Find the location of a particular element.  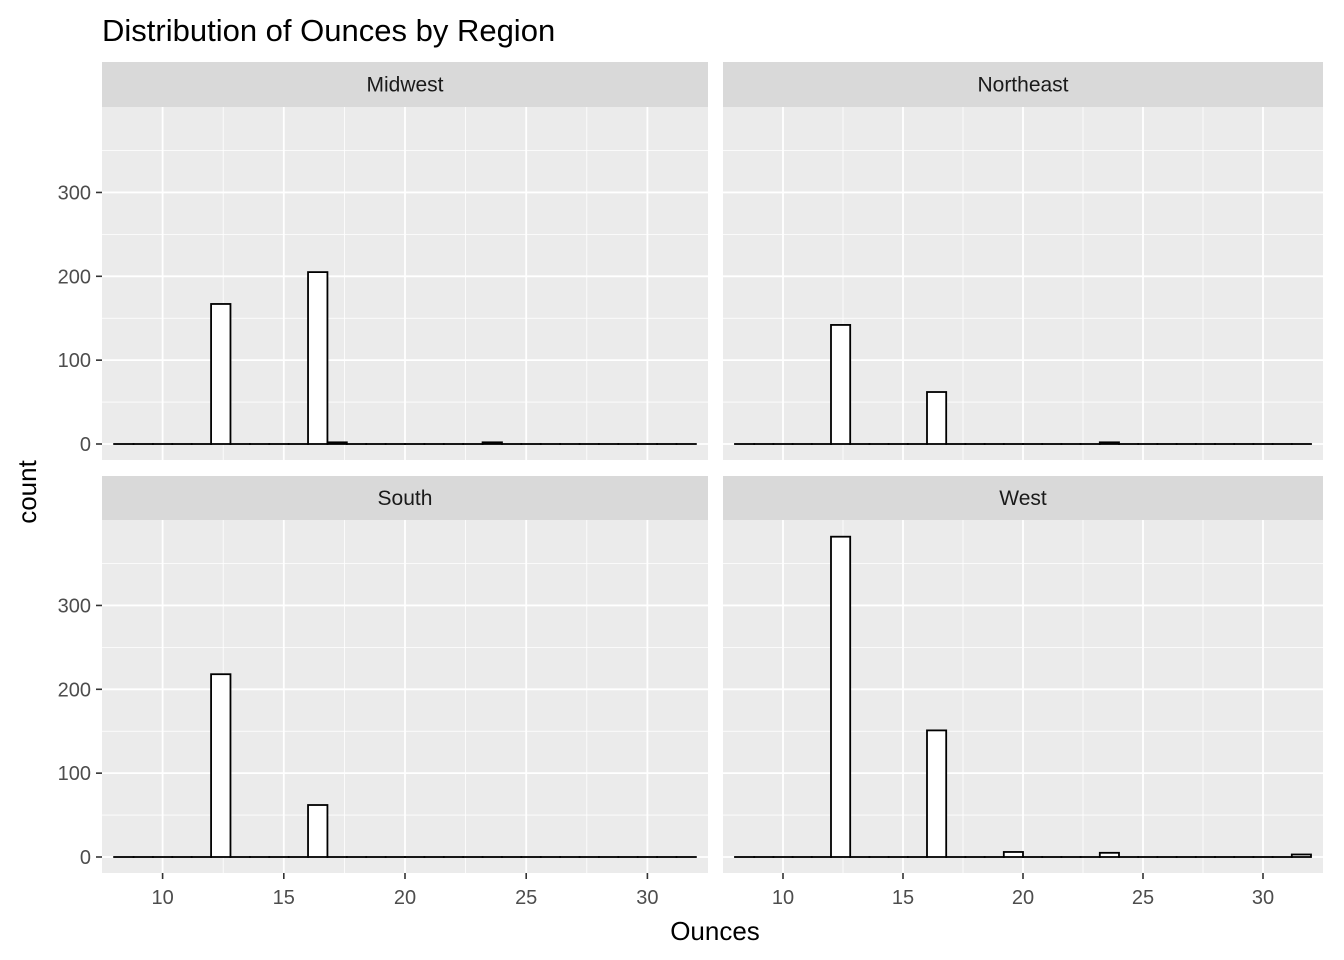

y-axis-title: count is located at coordinates (27, 491).